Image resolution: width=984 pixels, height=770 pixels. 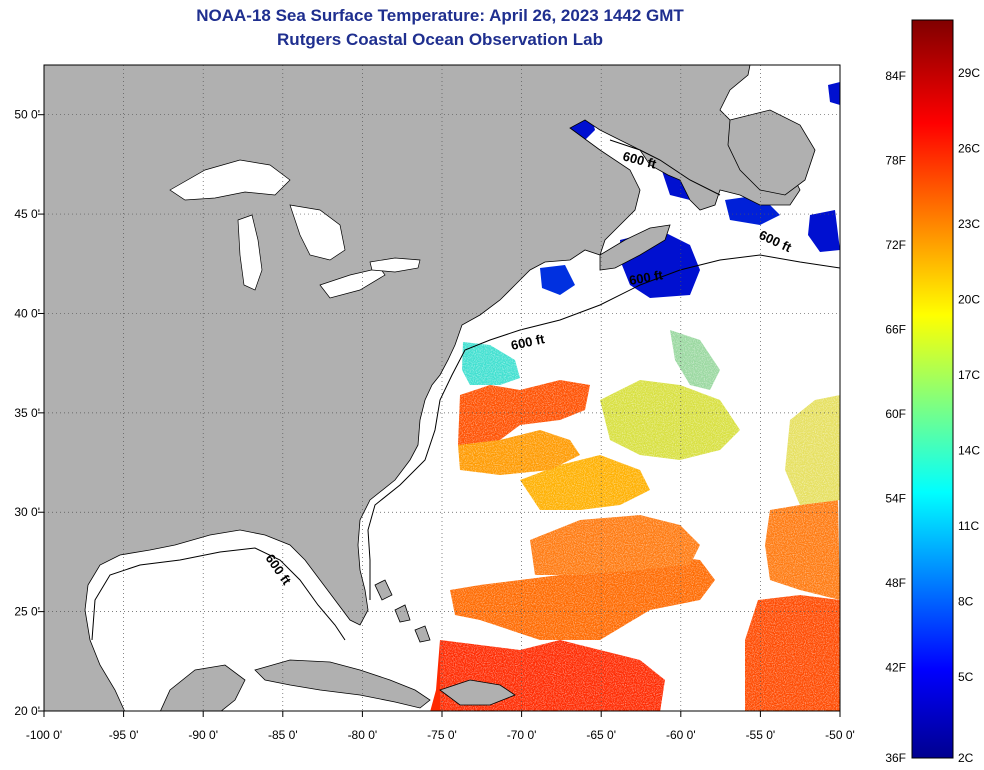 What do you see at coordinates (477, 692) in the screenshot?
I see `land-hispaniola` at bounding box center [477, 692].